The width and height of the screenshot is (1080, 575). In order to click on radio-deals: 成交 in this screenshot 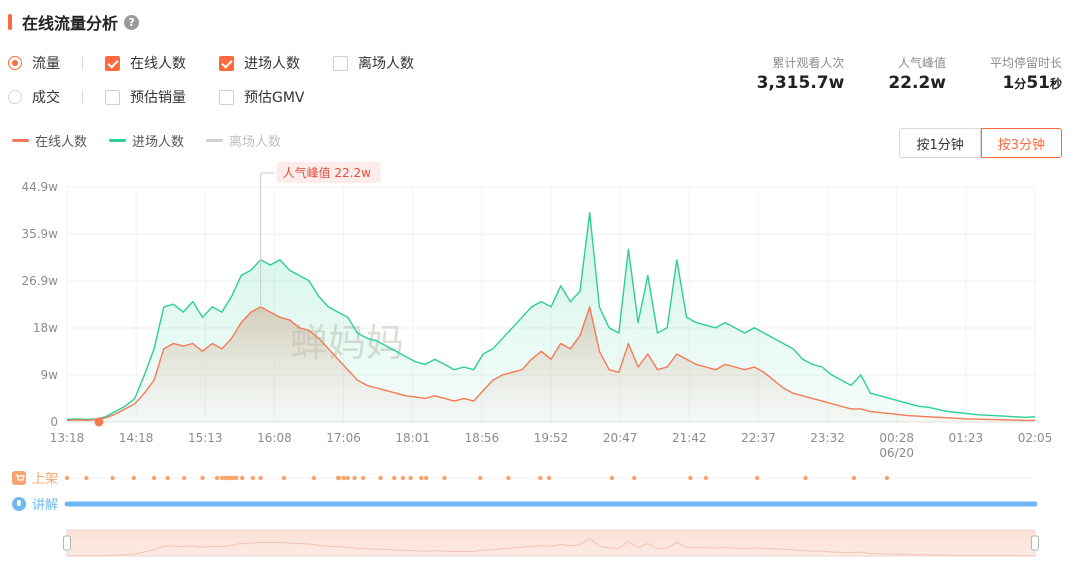, I will do `click(45, 97)`.